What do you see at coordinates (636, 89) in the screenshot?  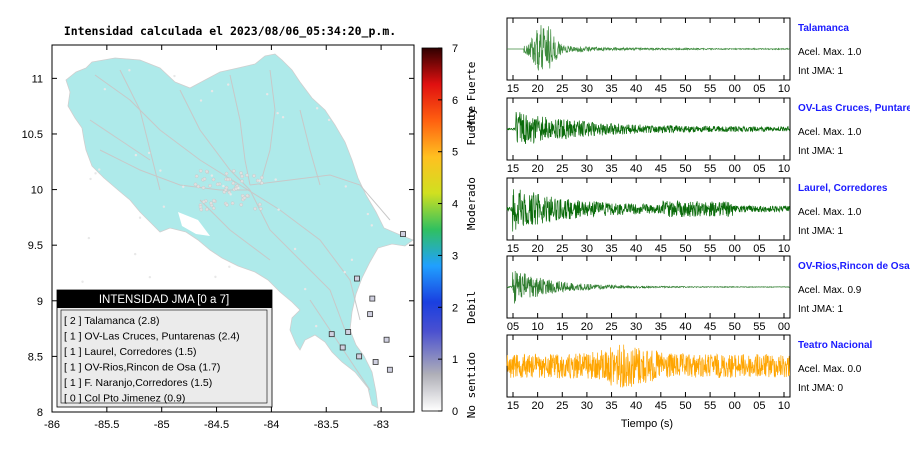 I see `trace-x-tick-label: 40` at bounding box center [636, 89].